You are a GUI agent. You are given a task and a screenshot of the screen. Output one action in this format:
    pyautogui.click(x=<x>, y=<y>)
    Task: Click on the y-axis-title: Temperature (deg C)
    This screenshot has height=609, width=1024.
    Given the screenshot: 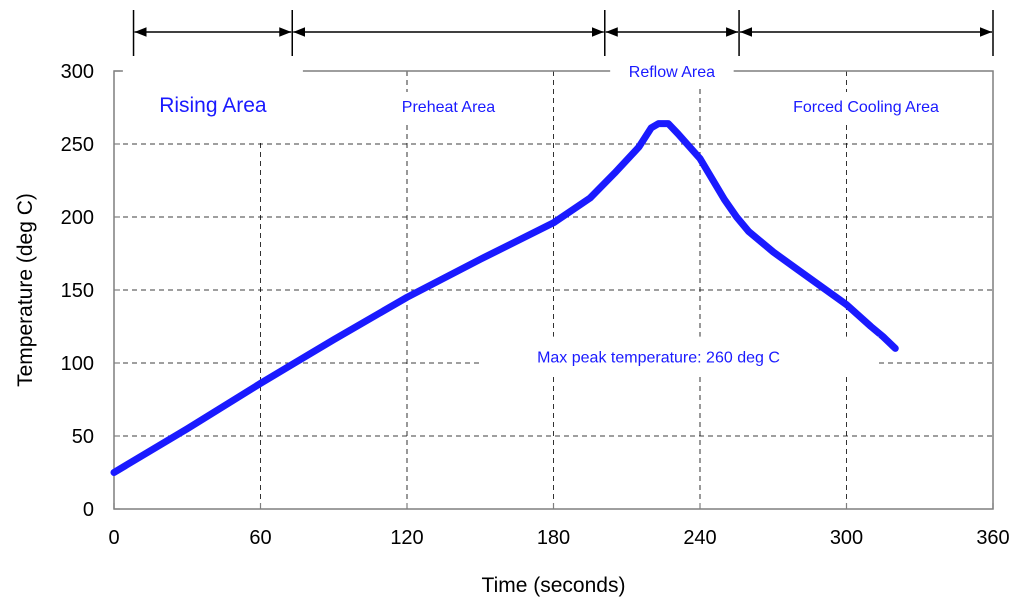 What is the action you would take?
    pyautogui.click(x=25, y=290)
    